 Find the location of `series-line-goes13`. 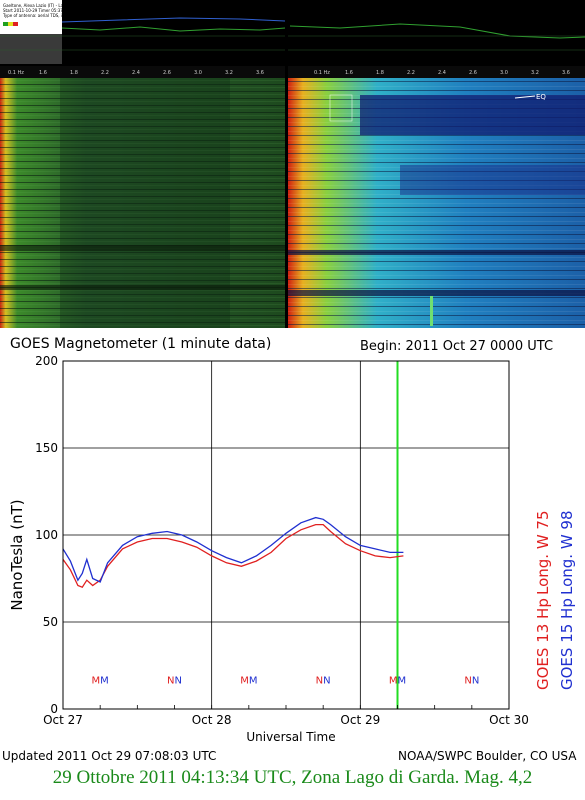

series-line-goes13 is located at coordinates (233, 555).